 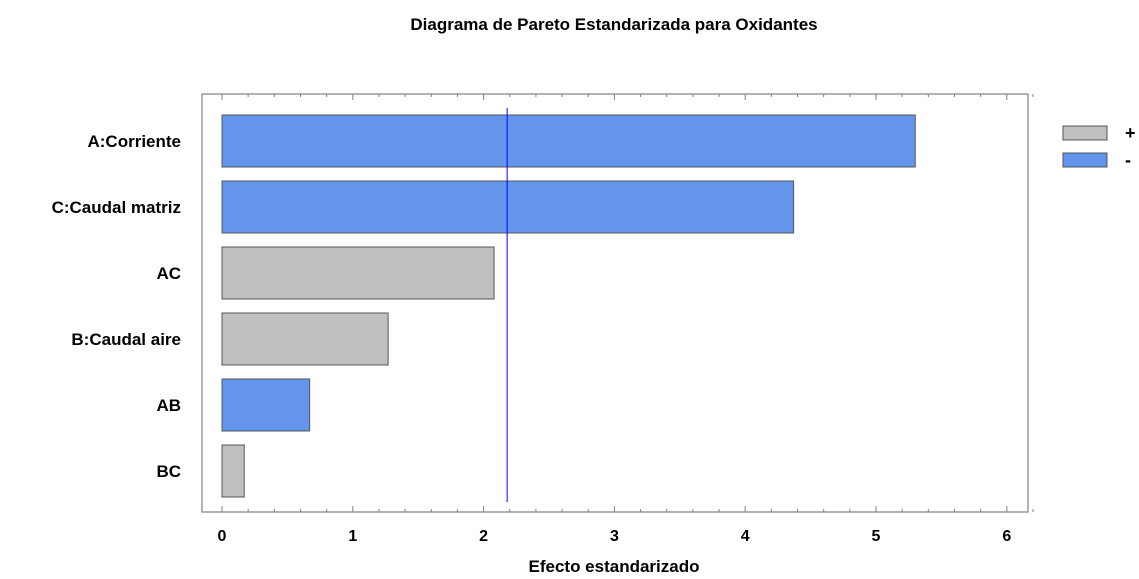 I want to click on bar-b-caudal-aire, so click(x=305, y=339).